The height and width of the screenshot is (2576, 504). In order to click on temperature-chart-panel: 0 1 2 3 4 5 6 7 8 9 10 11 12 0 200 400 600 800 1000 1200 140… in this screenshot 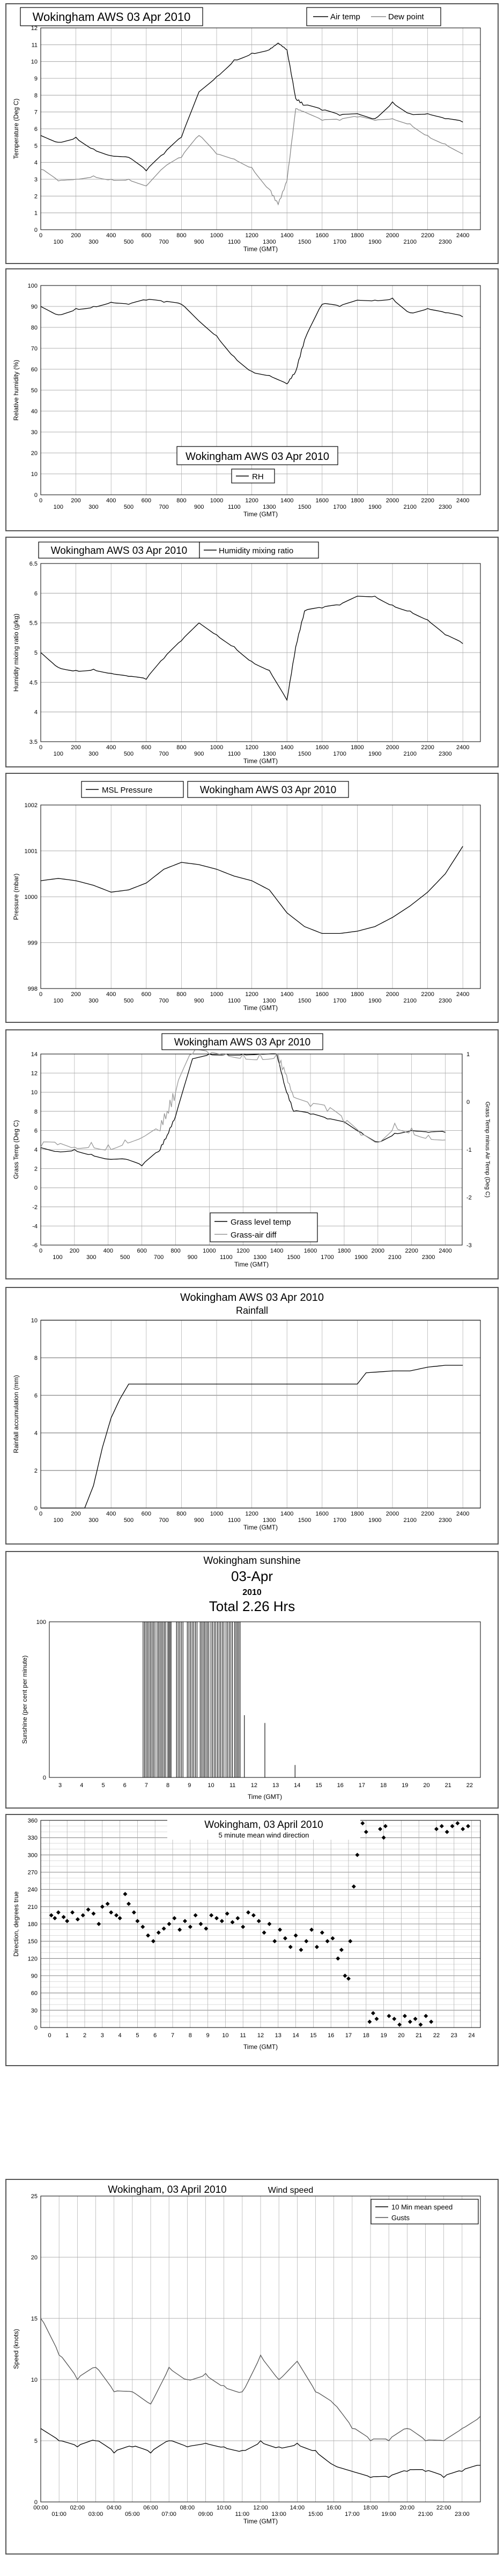, I will do `click(252, 133)`.